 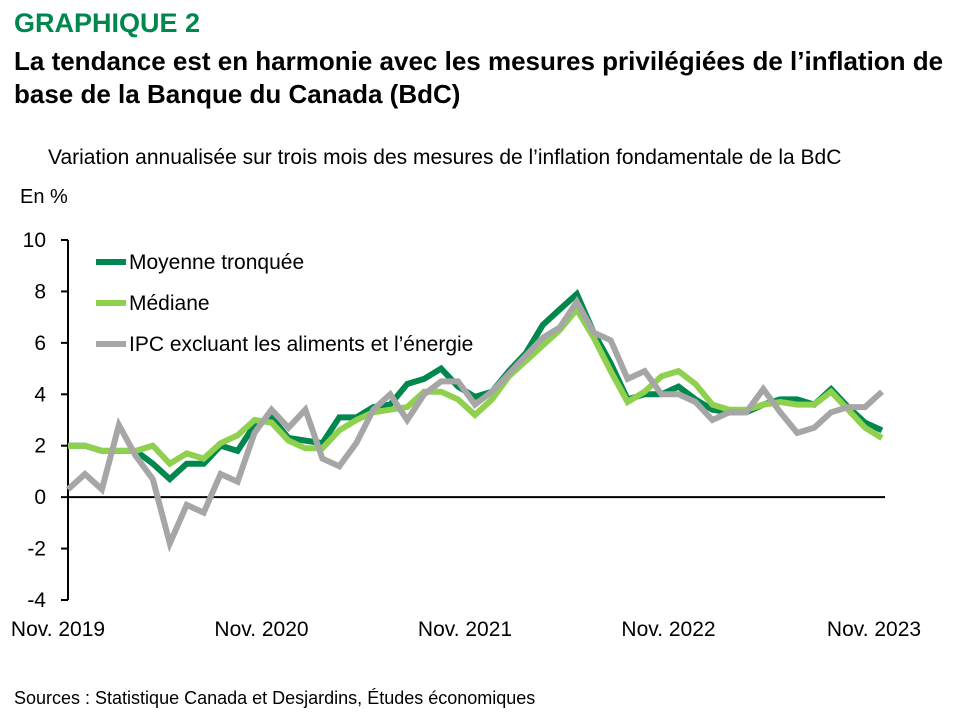 What do you see at coordinates (34, 240) in the screenshot?
I see `y-tick-label: 10` at bounding box center [34, 240].